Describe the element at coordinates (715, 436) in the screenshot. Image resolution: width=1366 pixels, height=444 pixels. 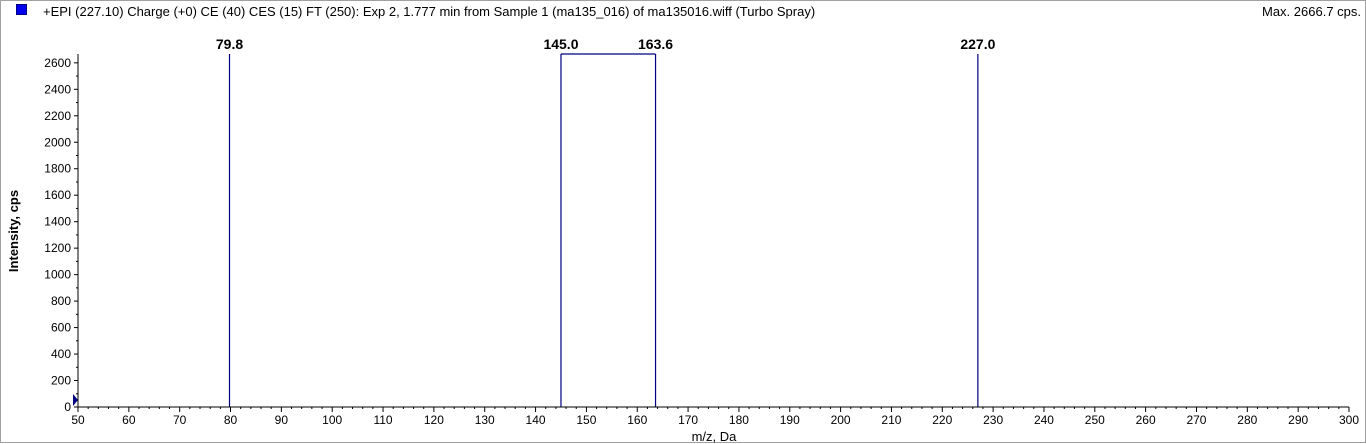
I see `x-axis-title: m/z, Da` at that location.